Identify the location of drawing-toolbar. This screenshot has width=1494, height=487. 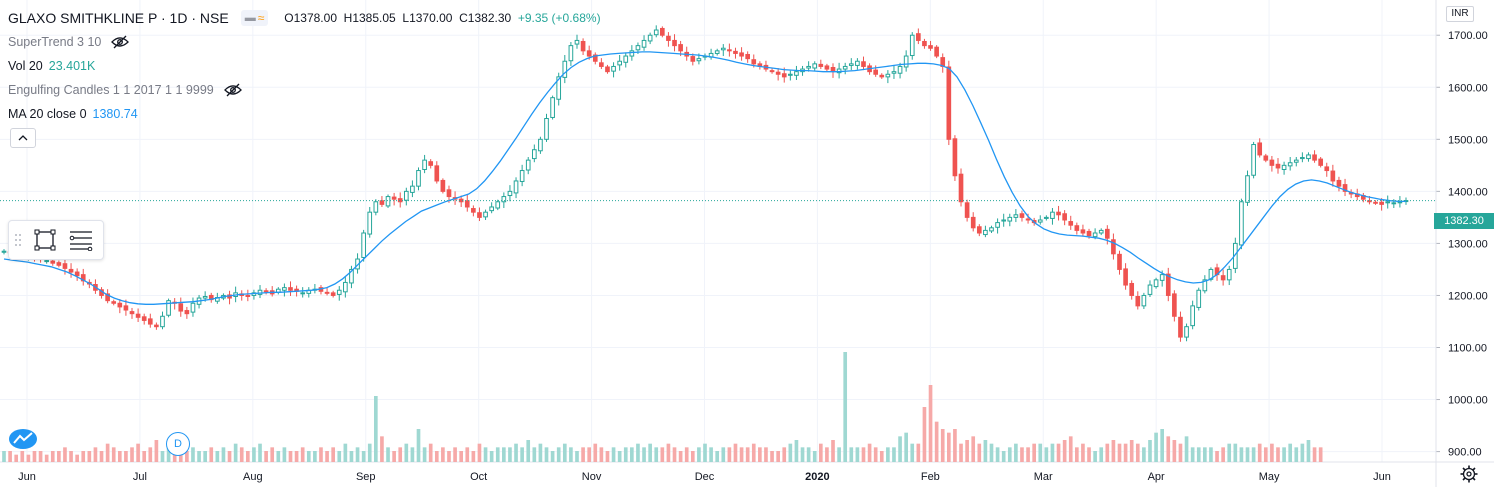
(56, 240).